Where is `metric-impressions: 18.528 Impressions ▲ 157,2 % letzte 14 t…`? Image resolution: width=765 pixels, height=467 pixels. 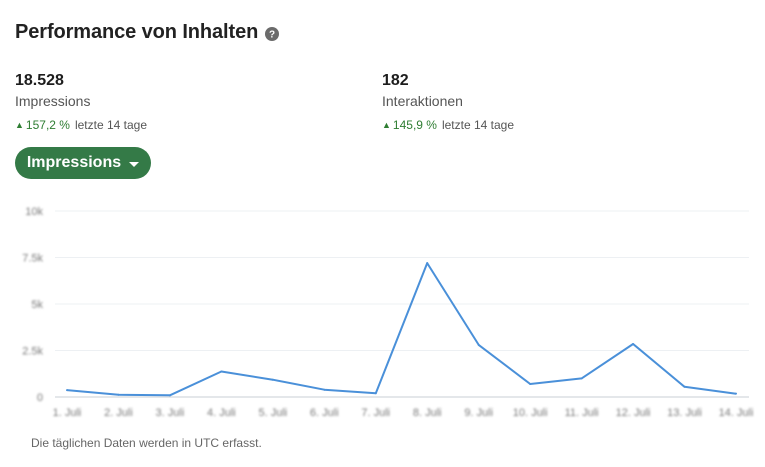
metric-impressions: 18.528 Impressions ▲ 157,2 % letzte 14 t… is located at coordinates (81, 102).